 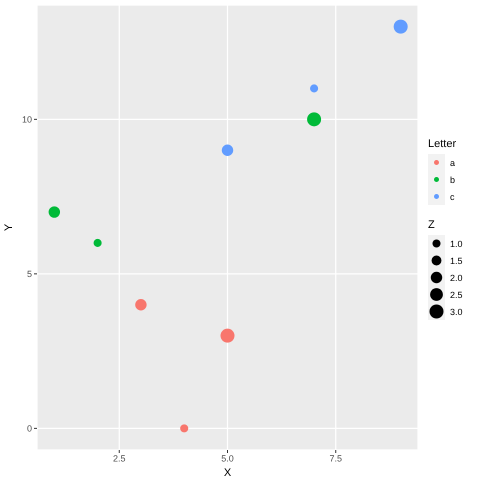 I want to click on legend-label: b, so click(x=453, y=179).